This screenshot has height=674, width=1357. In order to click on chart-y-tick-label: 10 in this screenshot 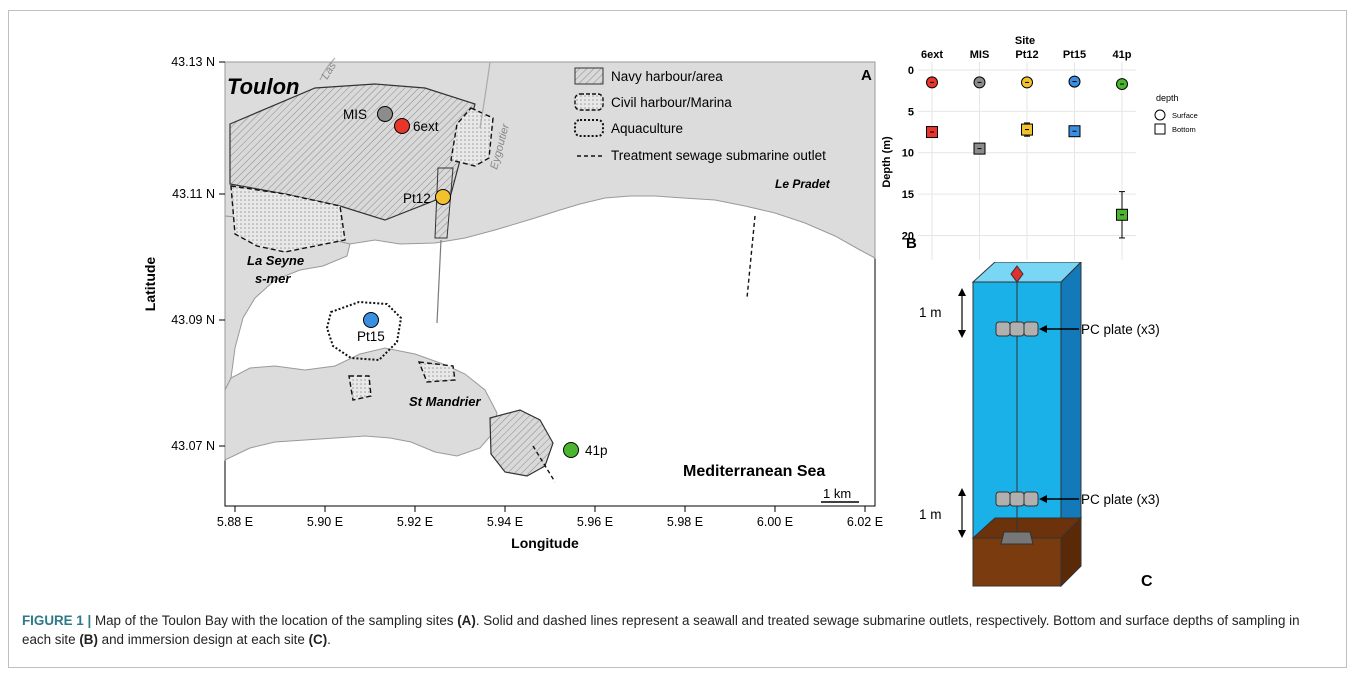, I will do `click(908, 154)`.